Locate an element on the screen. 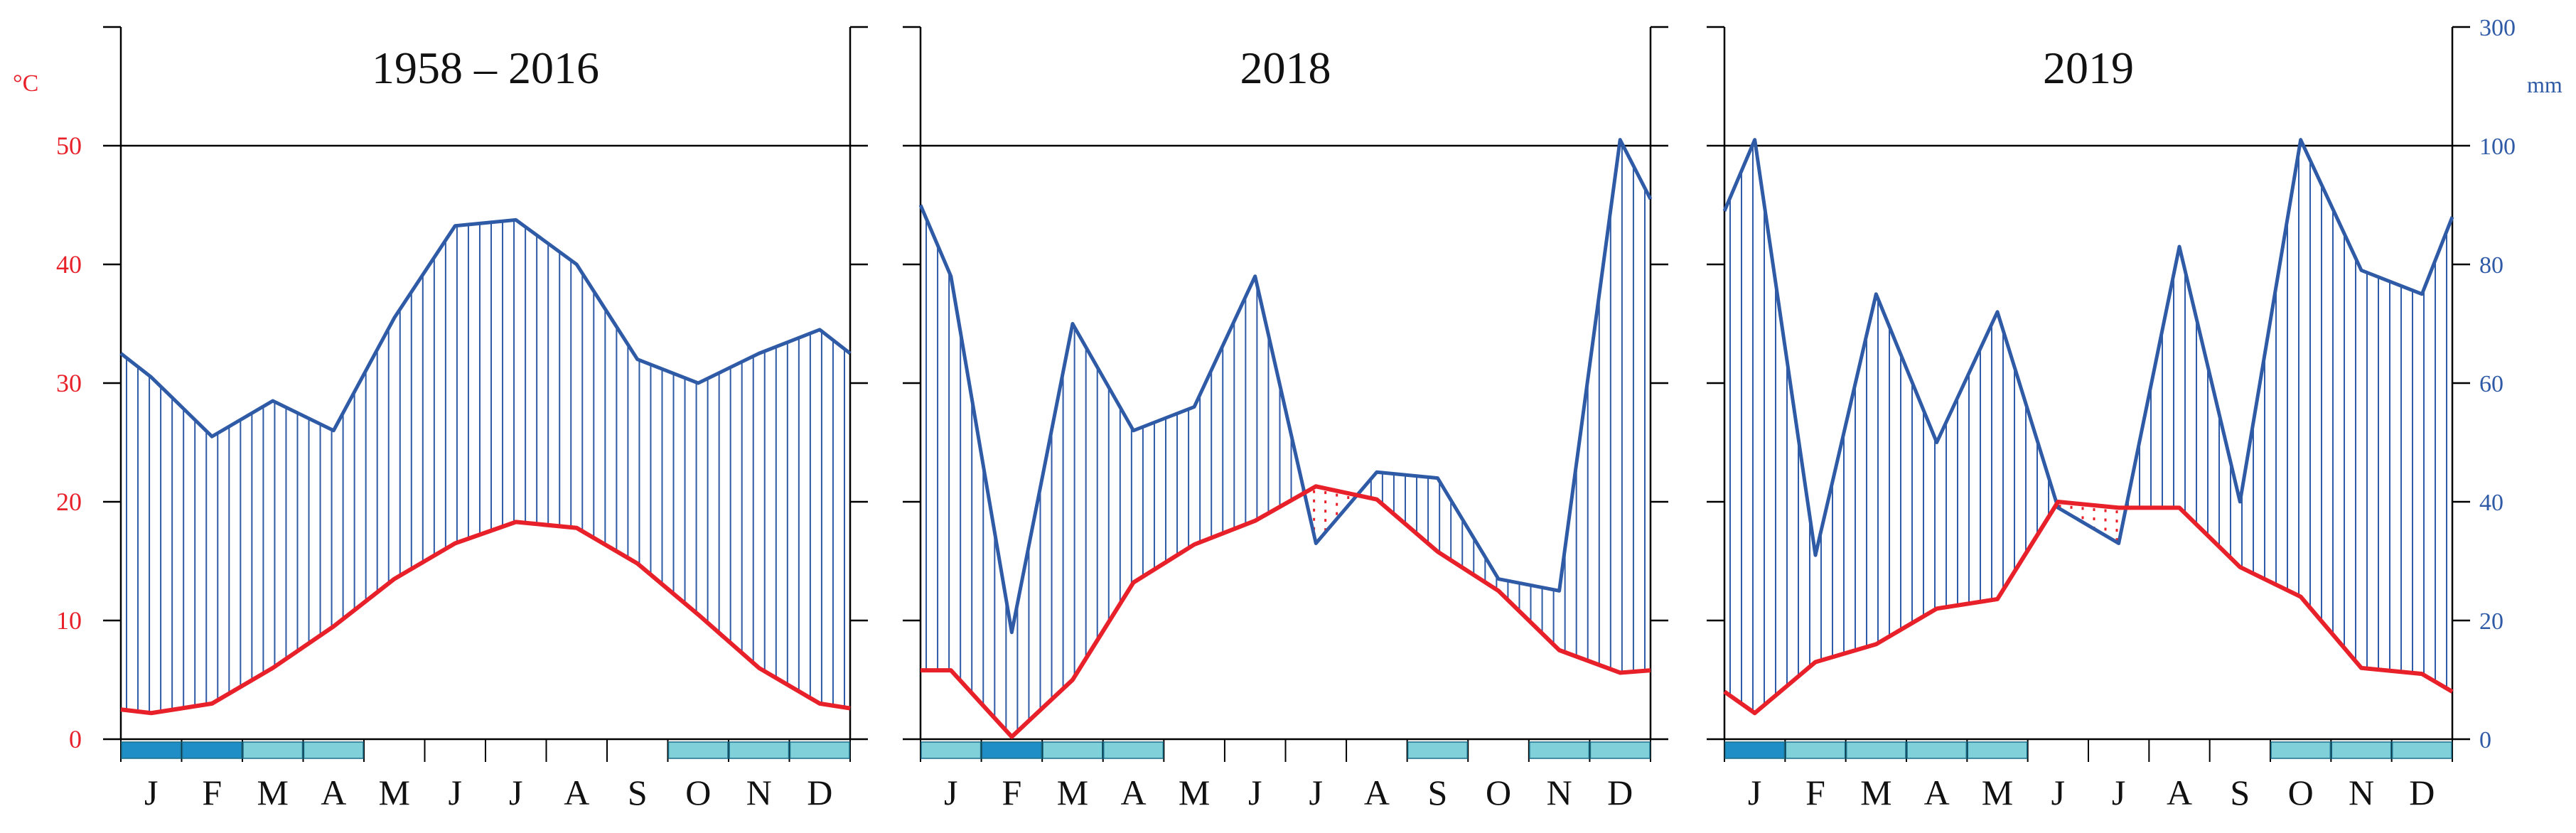 This screenshot has height=833, width=2576. panel-title: 1958 – 2016 is located at coordinates (485, 68).